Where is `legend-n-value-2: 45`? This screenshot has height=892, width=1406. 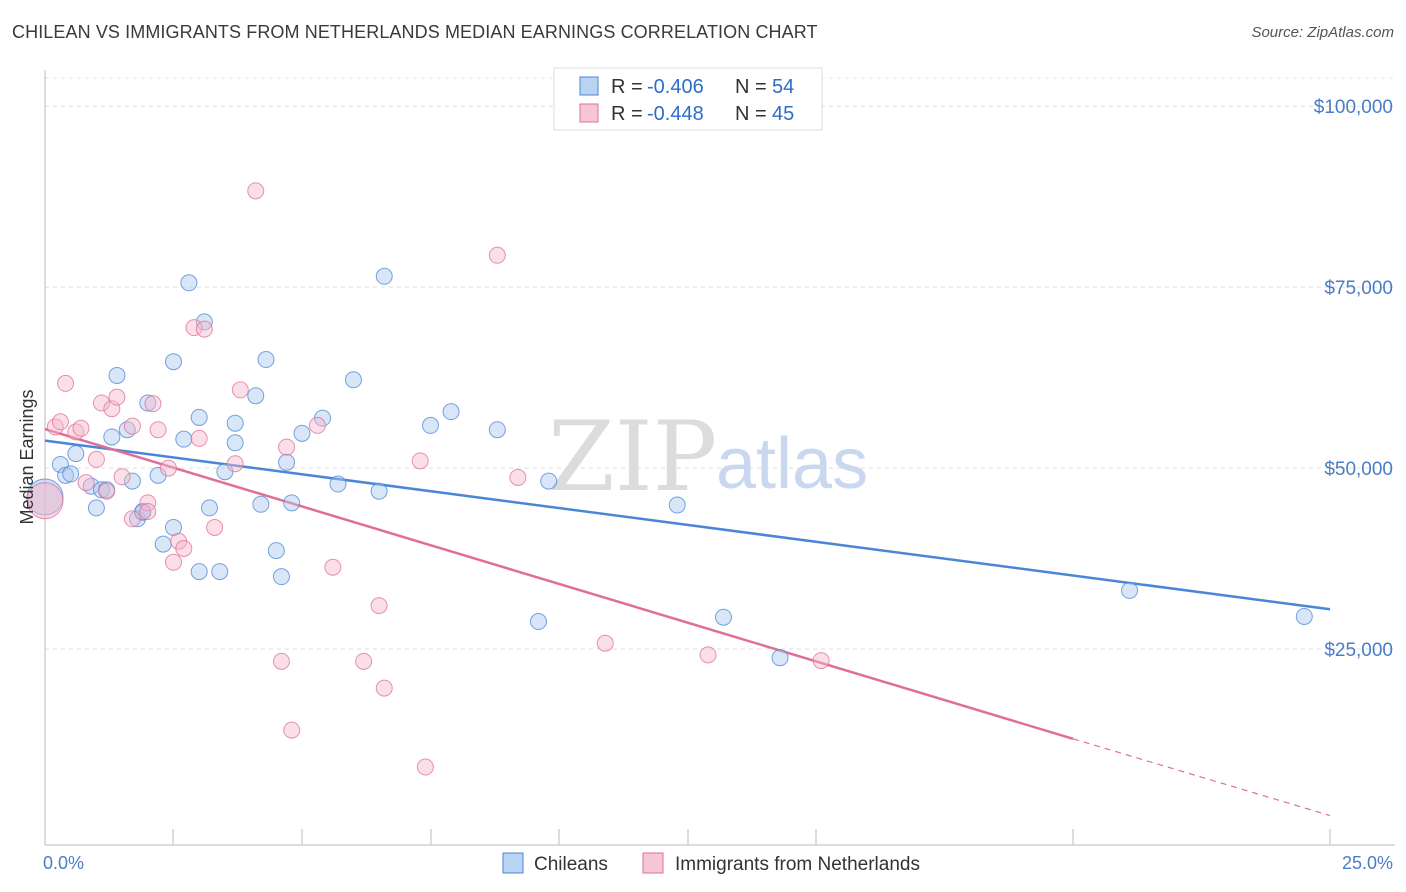
legend-n-value-2: 45 is located at coordinates (783, 114).